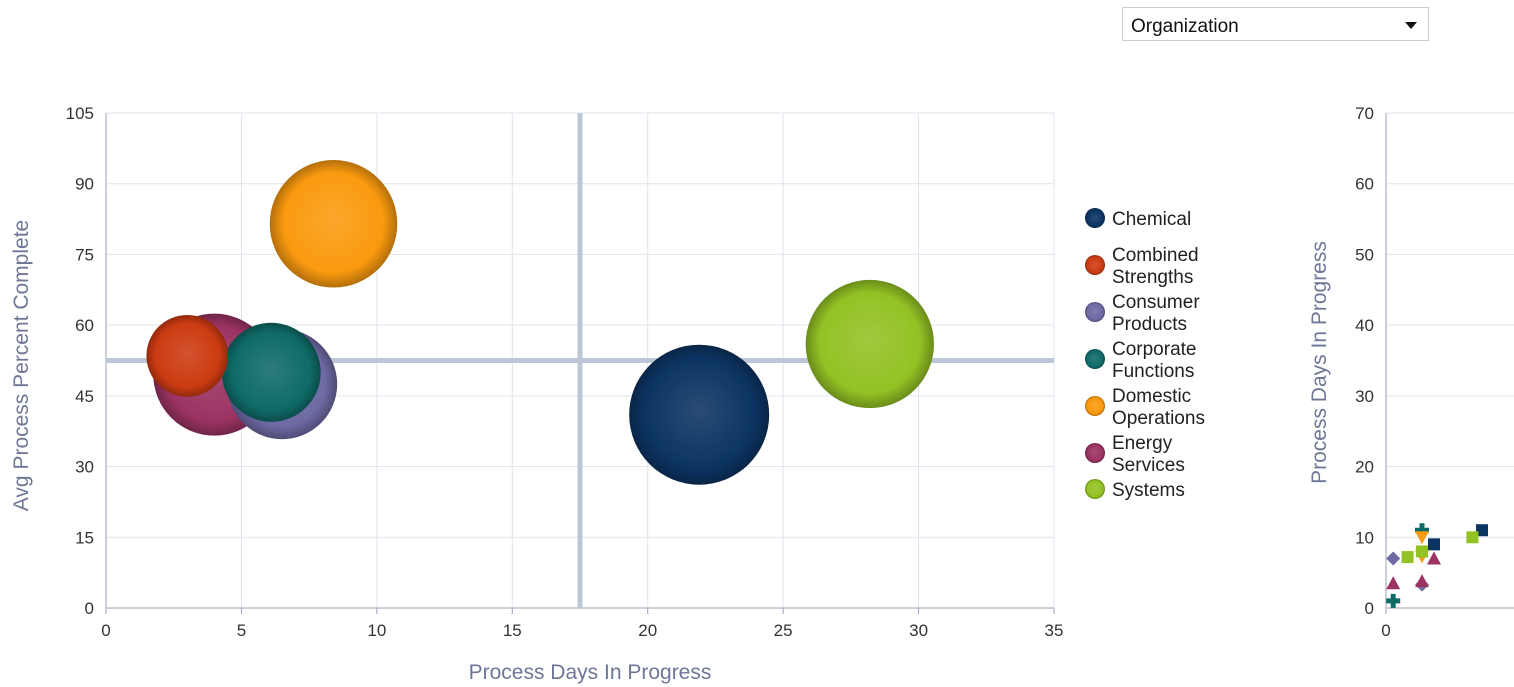 This screenshot has height=687, width=1514. Describe the element at coordinates (80, 113) in the screenshot. I see `y-tick-label: 105` at that location.